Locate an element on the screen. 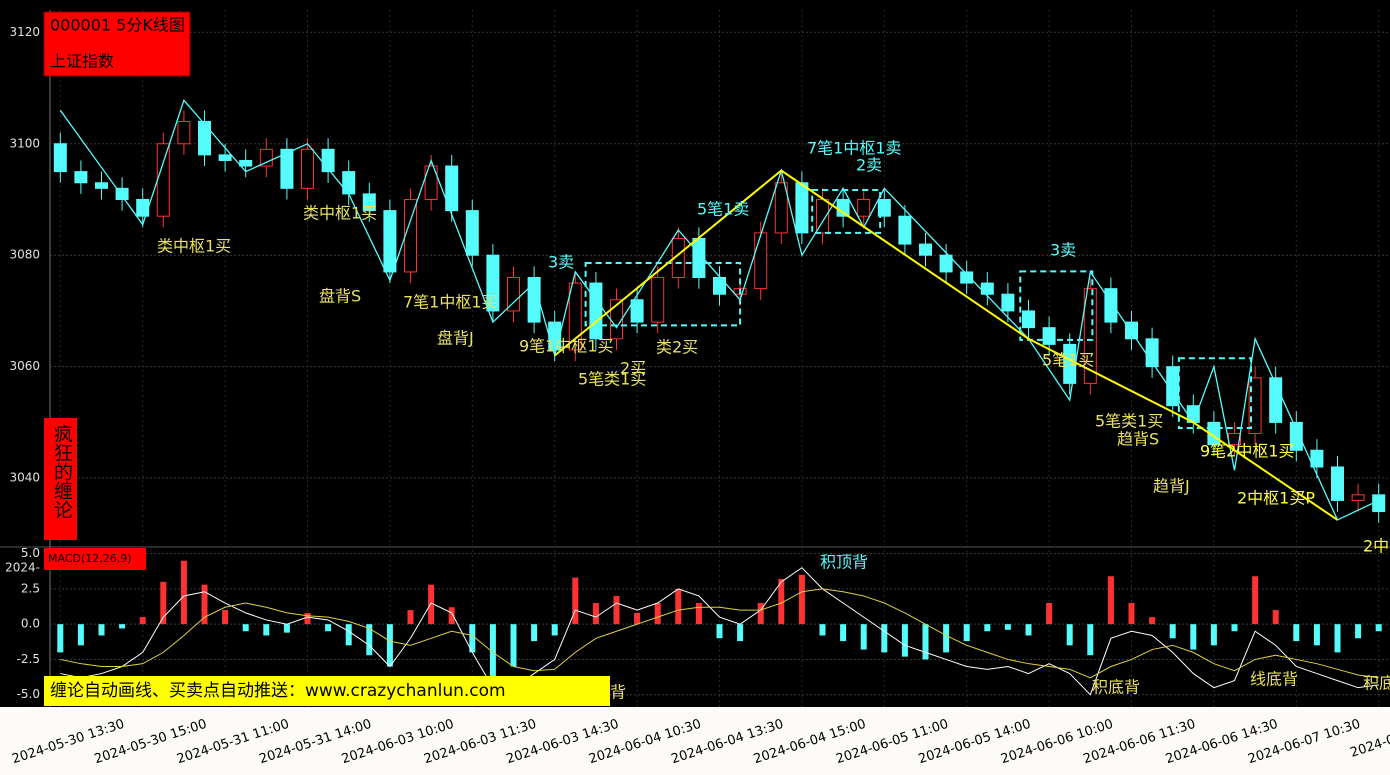  annotation: 类2买 is located at coordinates (677, 347).